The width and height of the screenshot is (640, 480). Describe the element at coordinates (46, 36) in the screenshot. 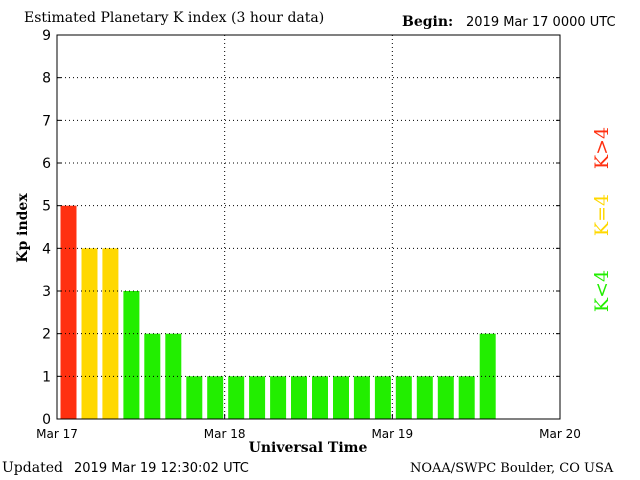

I see `y-tick-label: 9` at that location.